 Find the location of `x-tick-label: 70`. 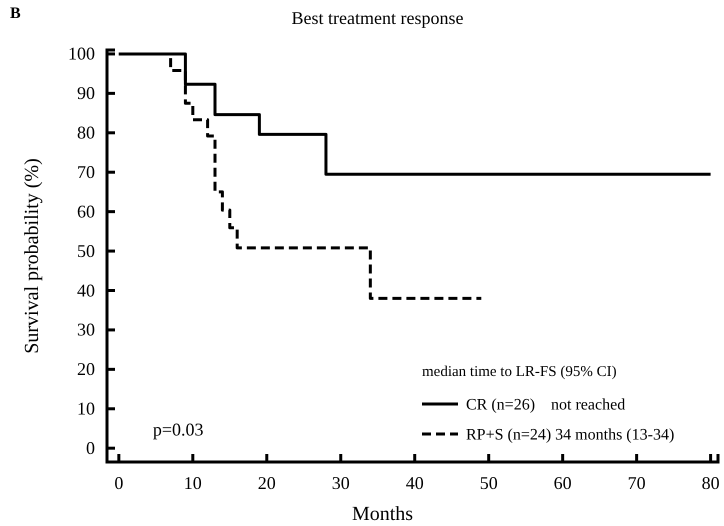

x-tick-label: 70 is located at coordinates (637, 482).